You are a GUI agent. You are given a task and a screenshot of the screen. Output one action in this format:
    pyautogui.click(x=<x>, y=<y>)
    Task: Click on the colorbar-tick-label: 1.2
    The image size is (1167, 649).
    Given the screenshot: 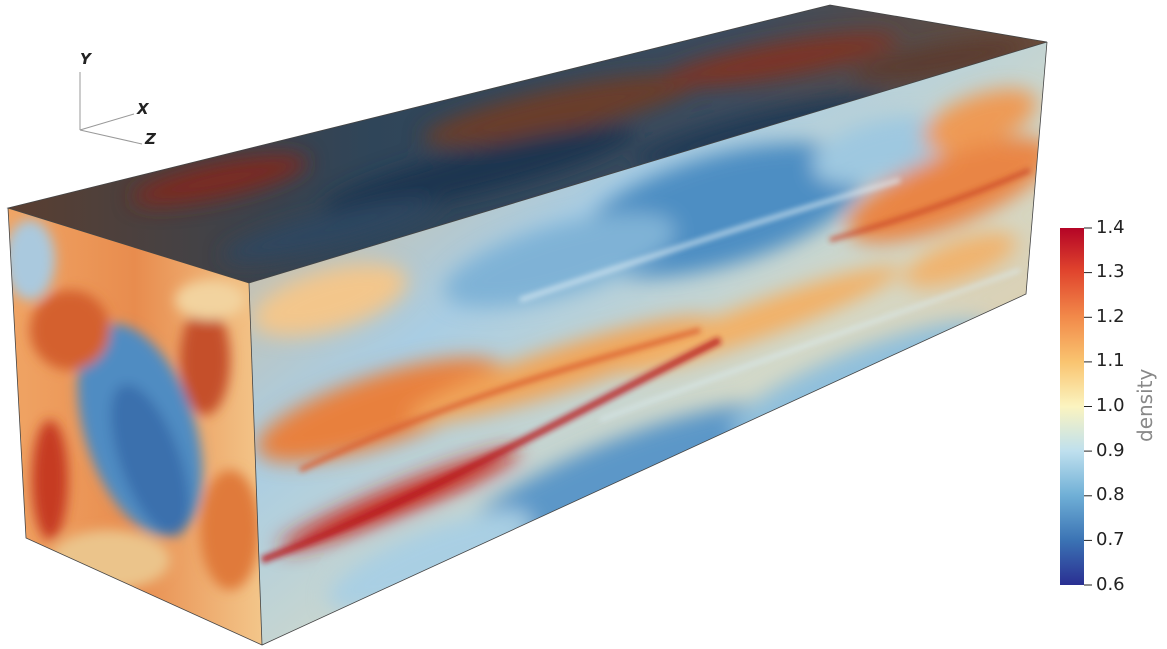 What is the action you would take?
    pyautogui.click(x=1110, y=316)
    